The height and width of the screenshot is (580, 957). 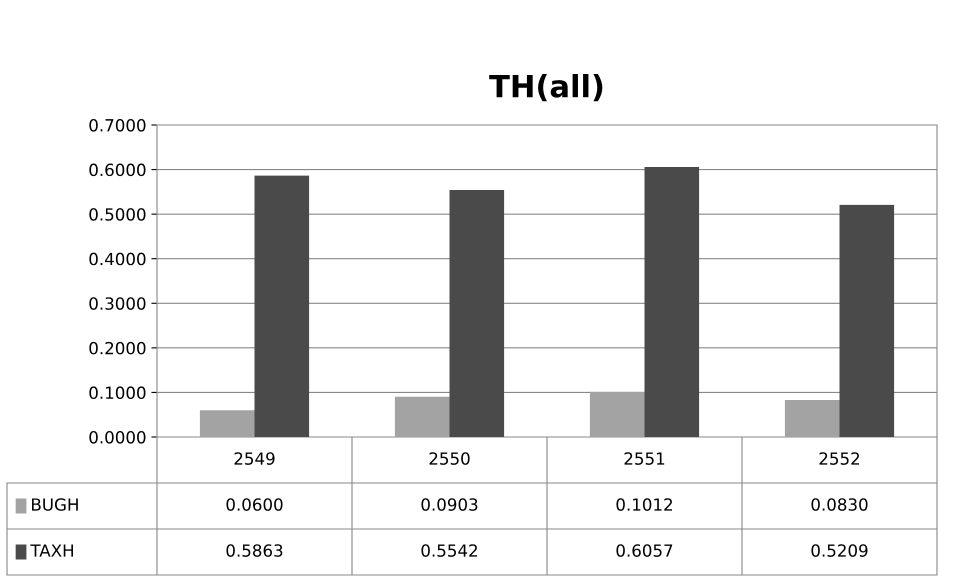 I want to click on data-label: 0.1012, so click(x=644, y=504).